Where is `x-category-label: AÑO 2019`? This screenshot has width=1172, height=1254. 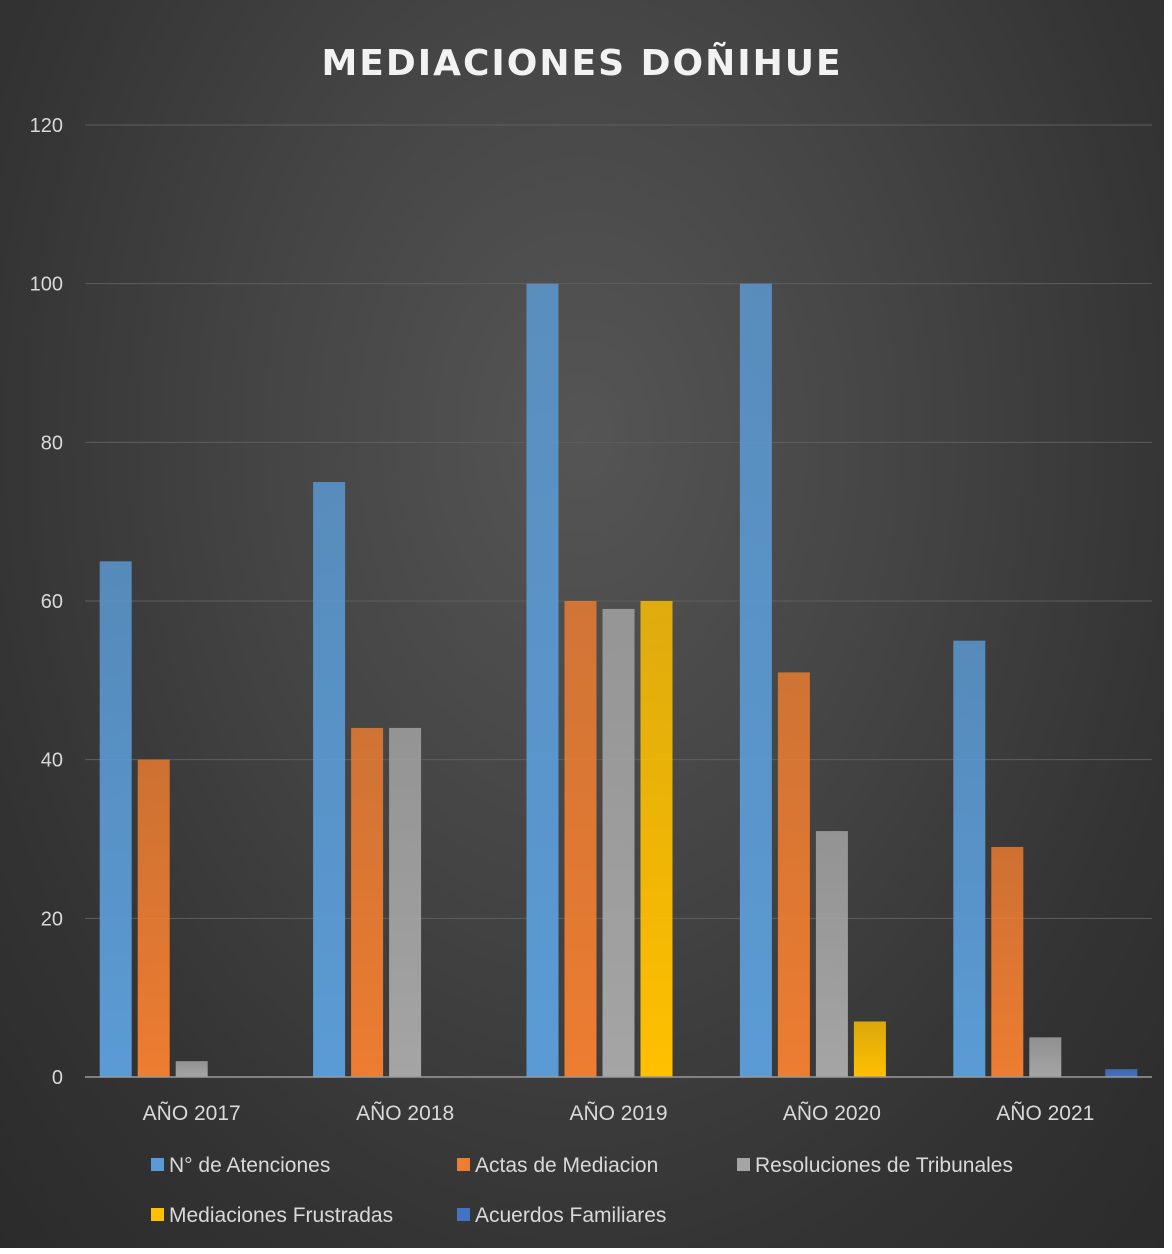
x-category-label: AÑO 2019 is located at coordinates (618, 1113).